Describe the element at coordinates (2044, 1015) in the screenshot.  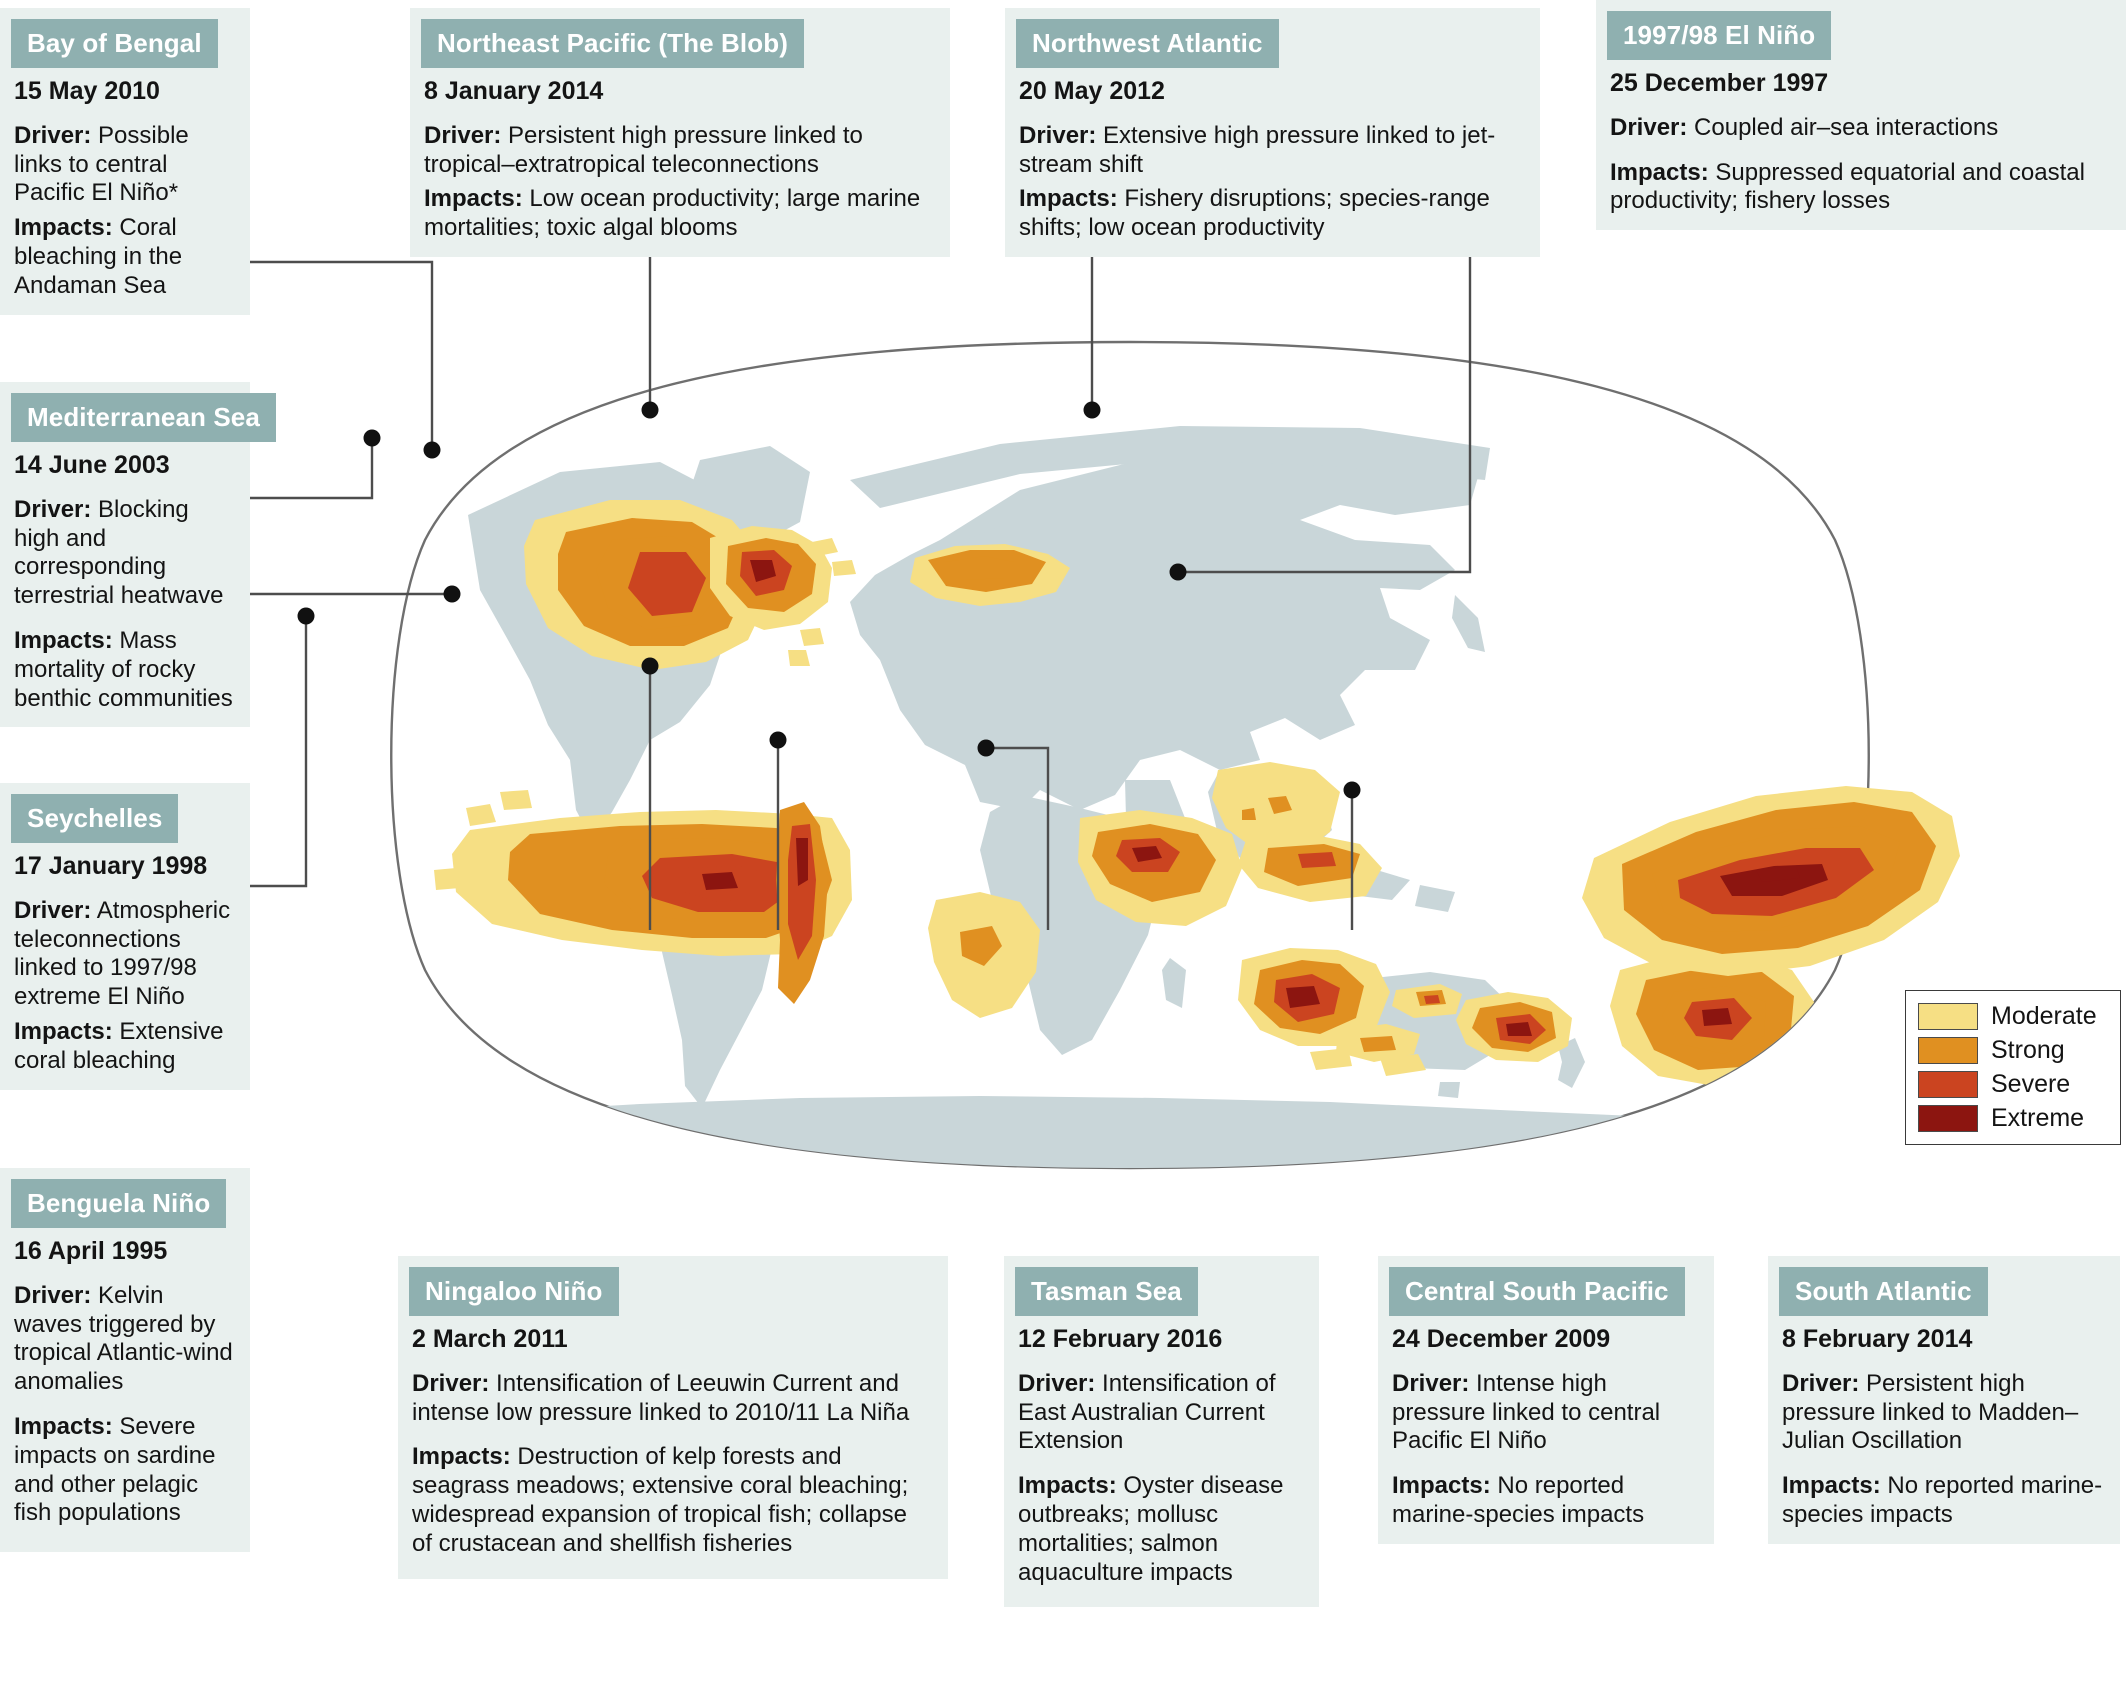
I see `legend-label-moderate: Moderate` at that location.